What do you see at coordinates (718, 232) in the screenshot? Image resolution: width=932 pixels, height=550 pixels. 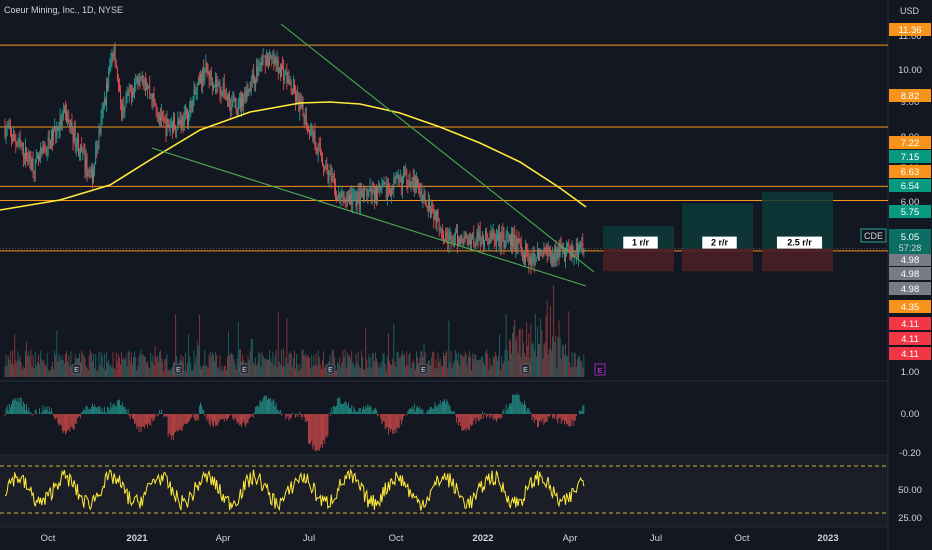 I see `risk-reward-boxes: 1 r/r 2 r/r 2.5 r/r` at bounding box center [718, 232].